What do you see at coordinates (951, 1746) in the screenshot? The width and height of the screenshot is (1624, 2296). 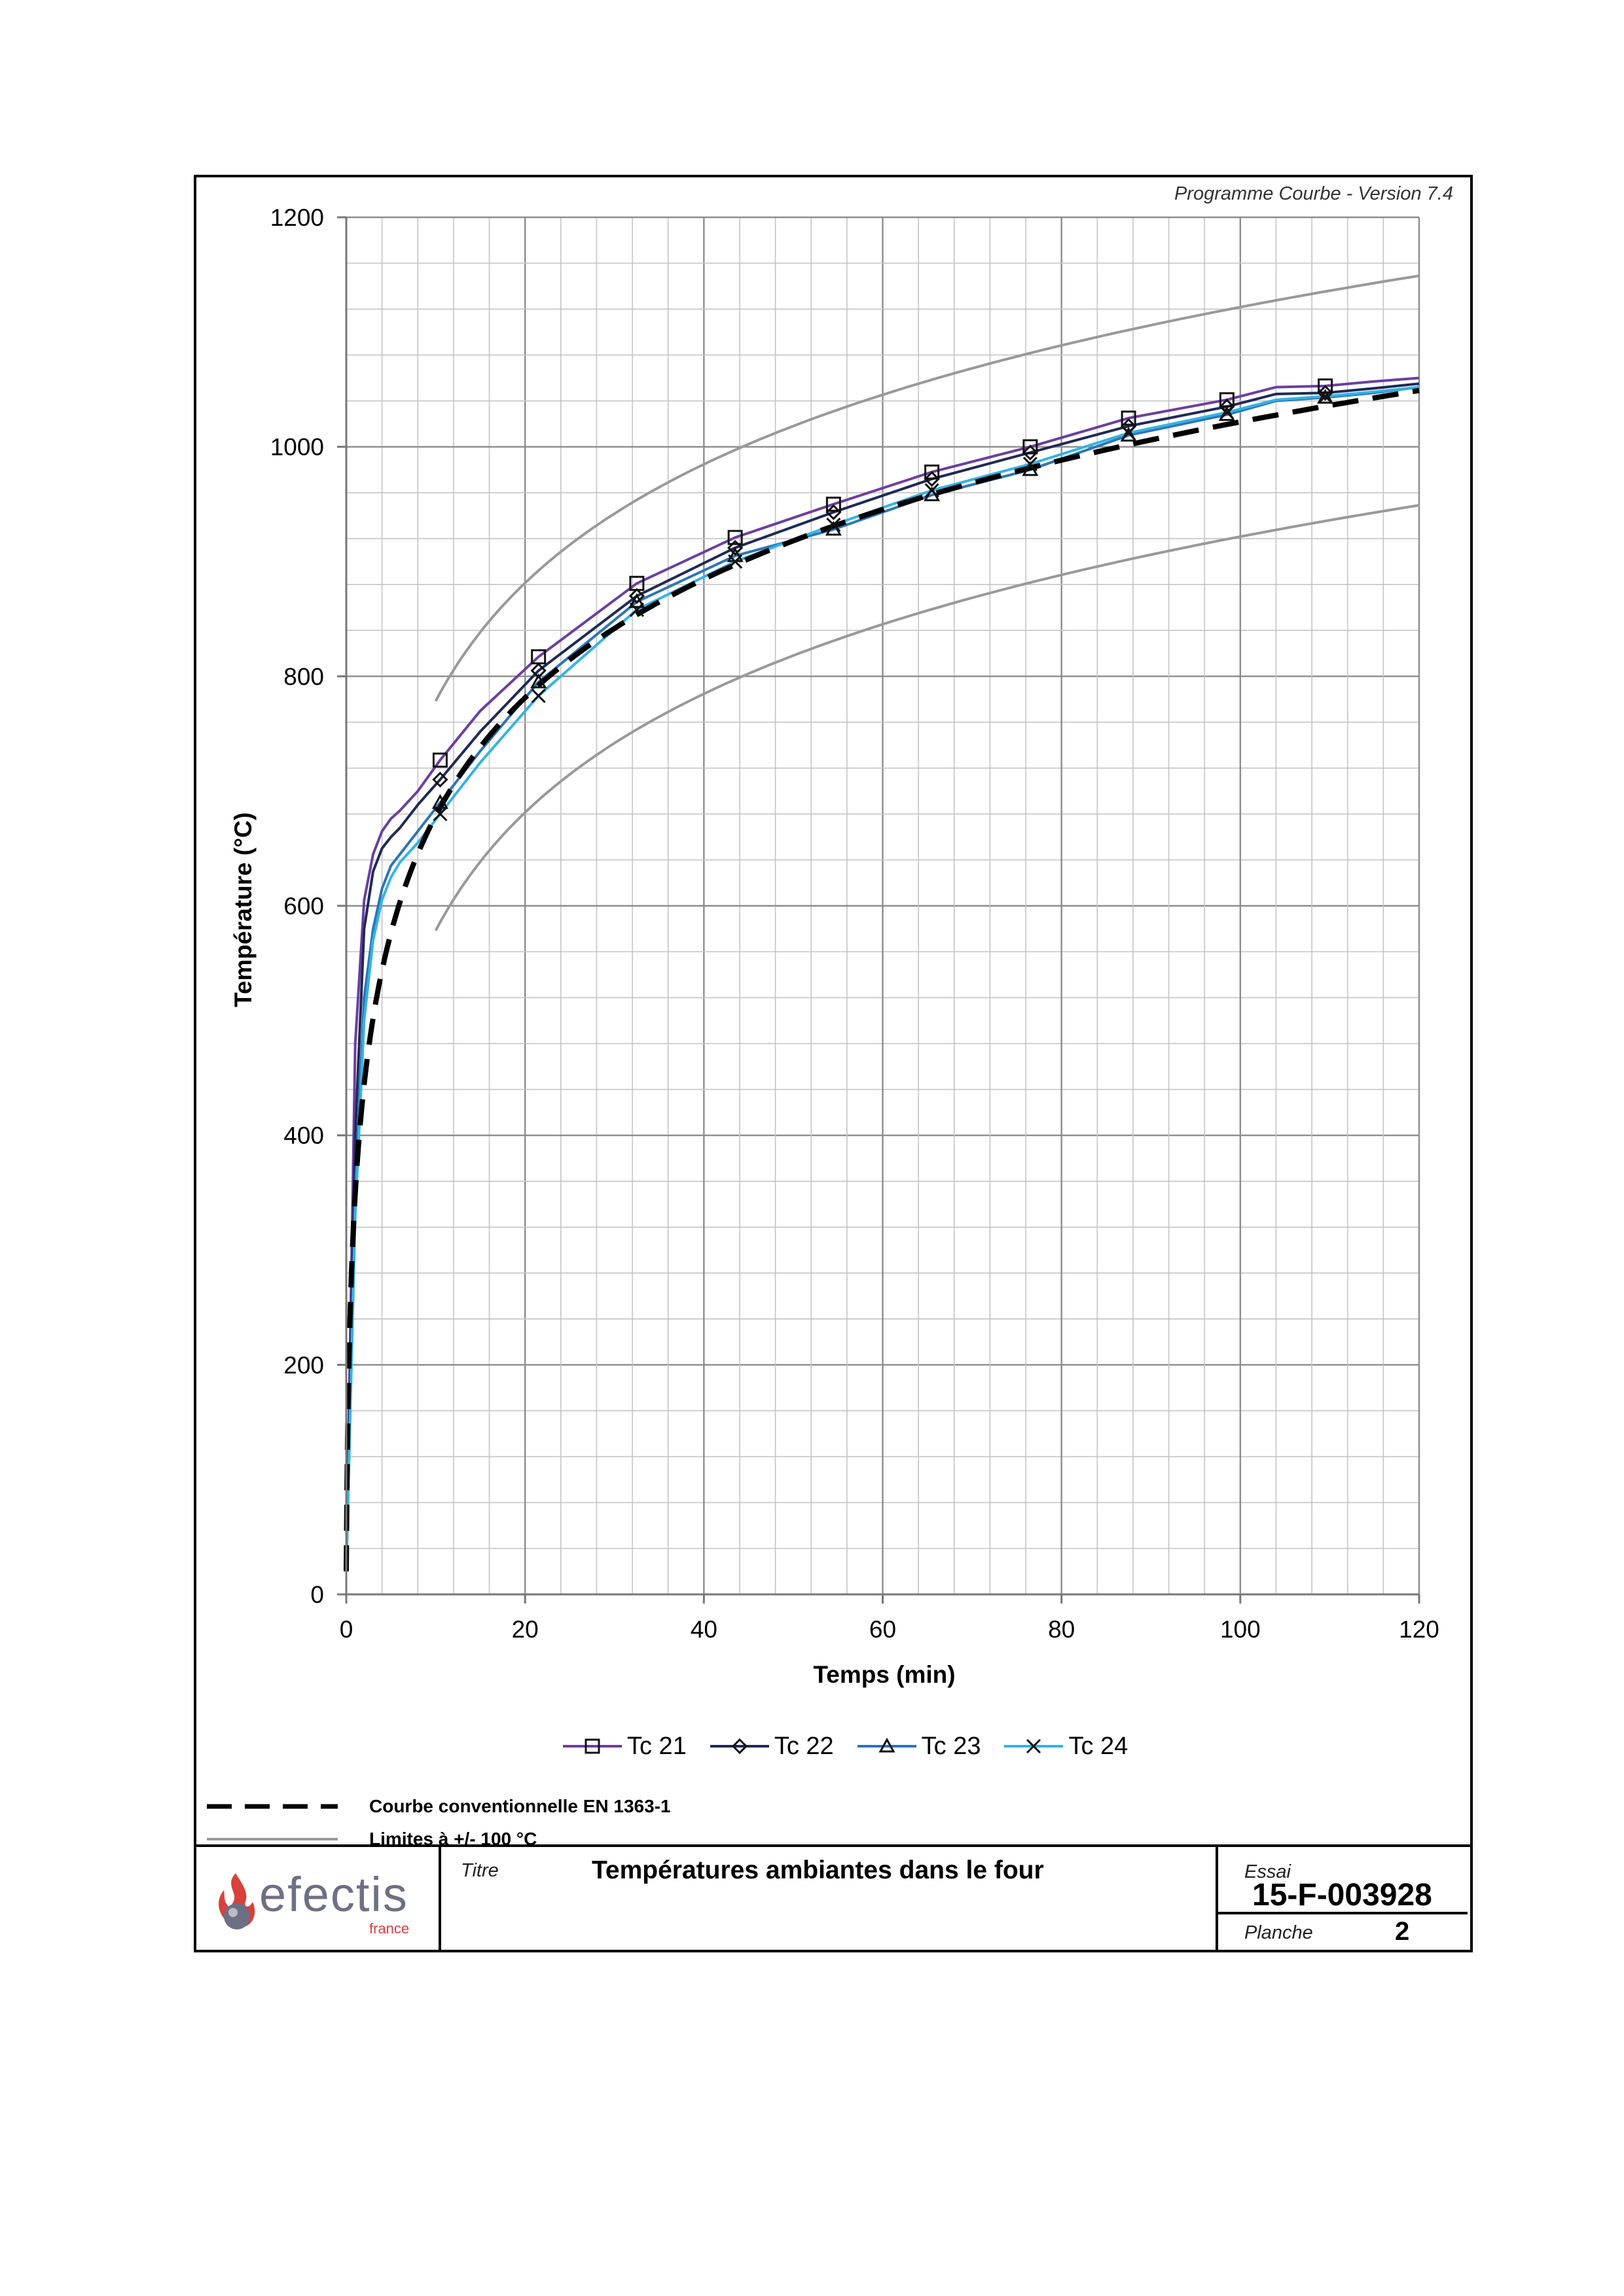 I see `legend-label: Tc 23` at bounding box center [951, 1746].